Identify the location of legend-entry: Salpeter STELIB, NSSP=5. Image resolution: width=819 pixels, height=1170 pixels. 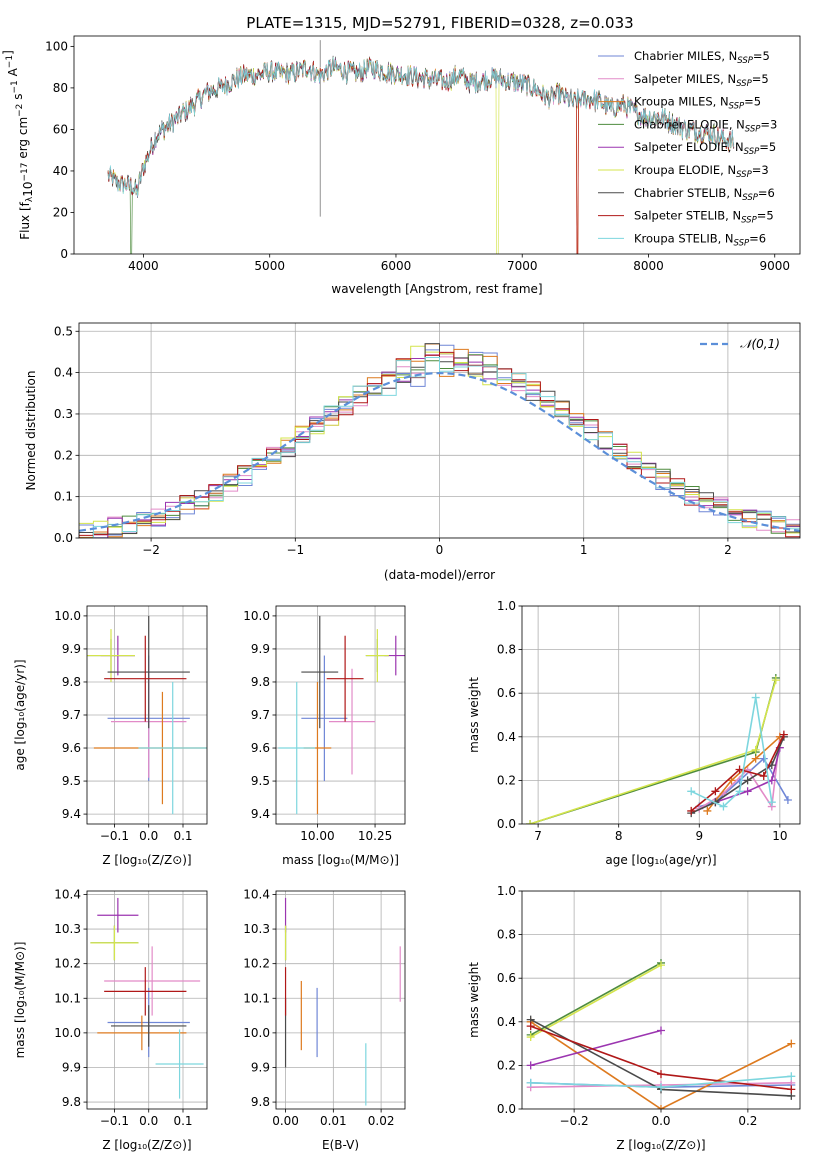
(704, 217).